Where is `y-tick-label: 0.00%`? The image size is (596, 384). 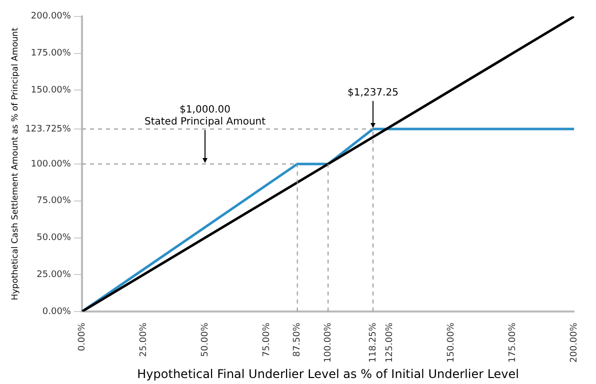
y-tick-label: 0.00% is located at coordinates (57, 311).